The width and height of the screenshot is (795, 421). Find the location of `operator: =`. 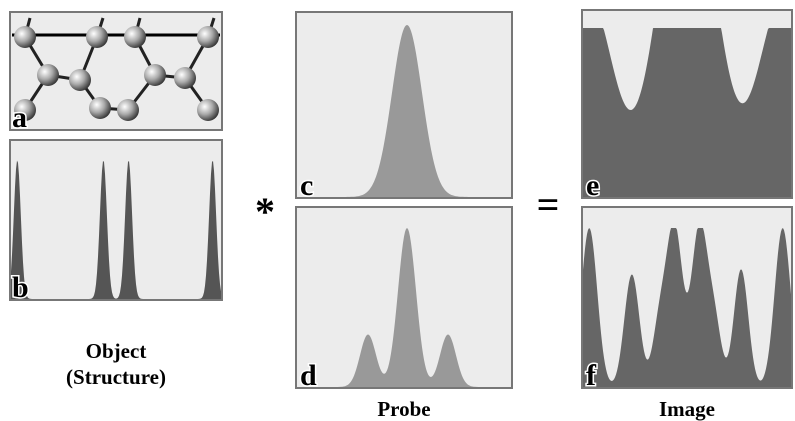

operator: = is located at coordinates (548, 204).